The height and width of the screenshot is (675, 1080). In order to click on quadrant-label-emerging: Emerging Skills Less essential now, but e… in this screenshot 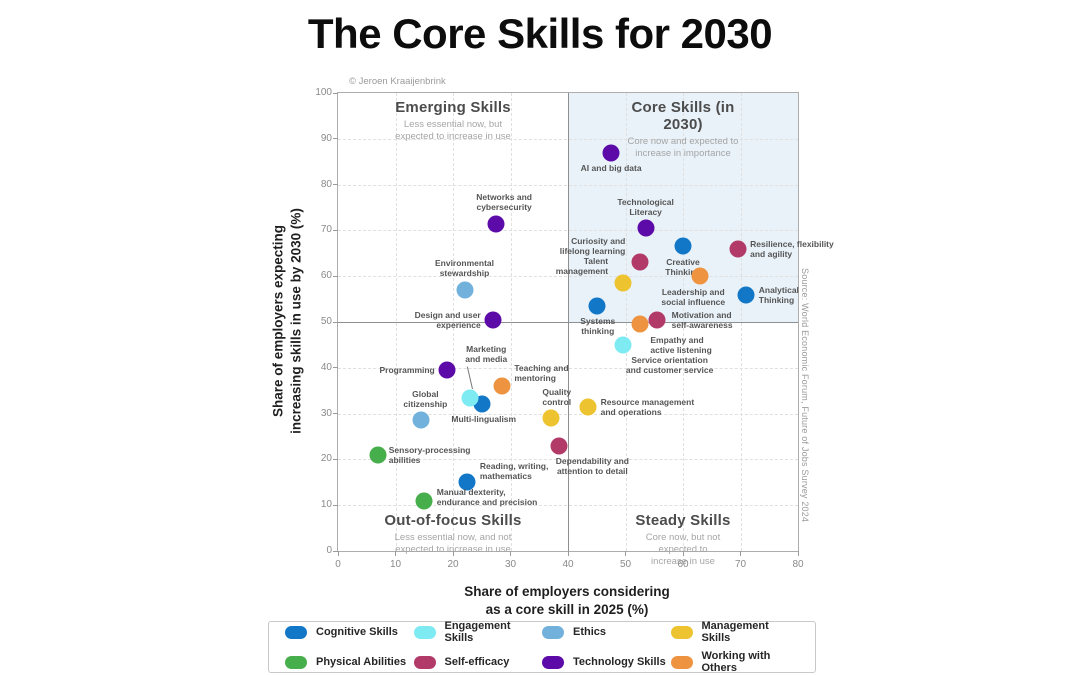, I will do `click(453, 121)`.